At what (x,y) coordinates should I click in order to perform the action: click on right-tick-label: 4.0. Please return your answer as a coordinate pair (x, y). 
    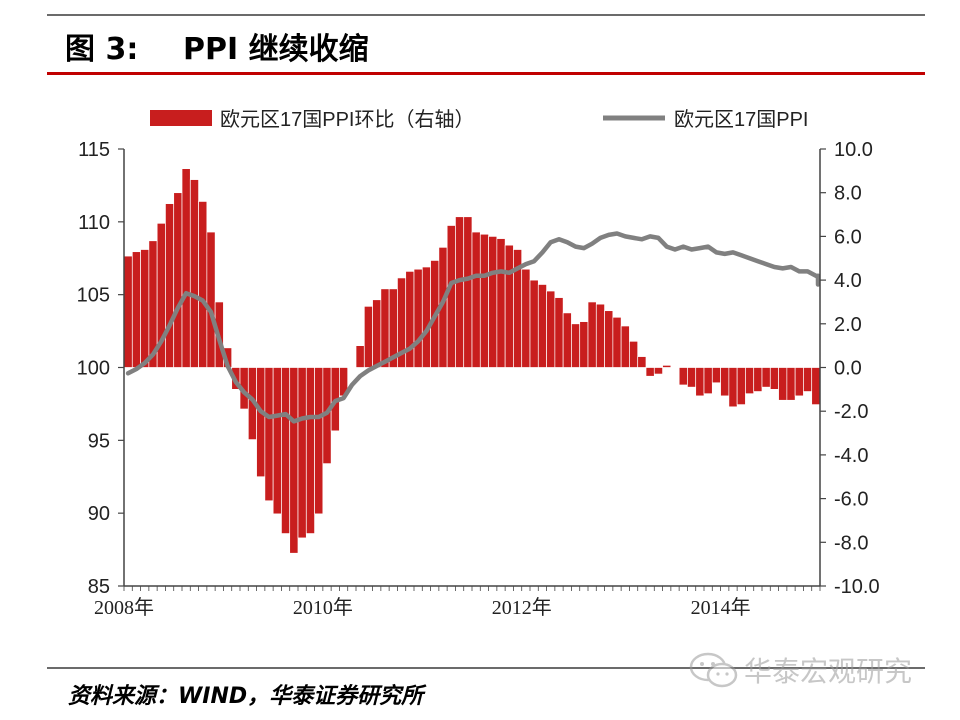
    Looking at the image, I should click on (848, 281).